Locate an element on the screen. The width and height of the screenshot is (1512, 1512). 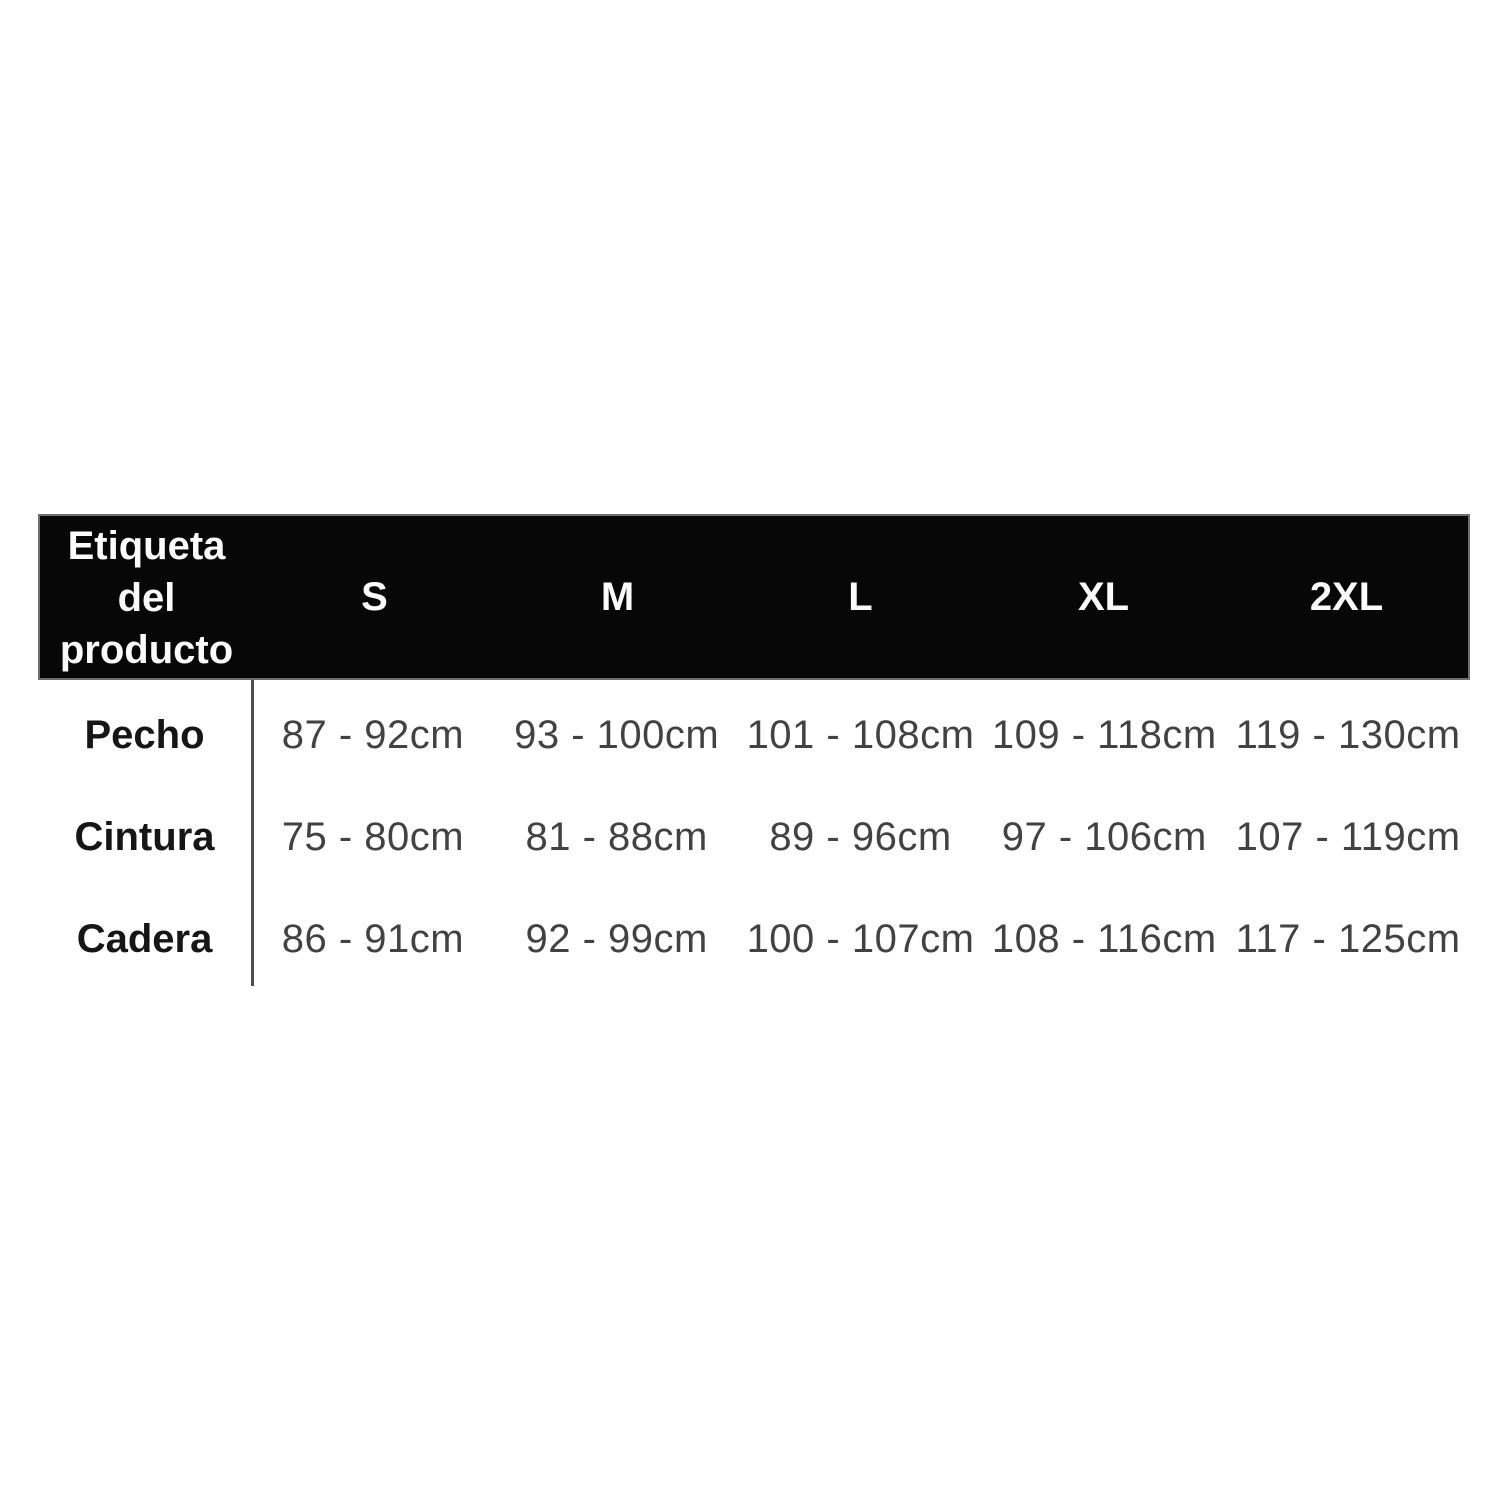
measurement-cell: 107 - 119cm is located at coordinates (1348, 836).